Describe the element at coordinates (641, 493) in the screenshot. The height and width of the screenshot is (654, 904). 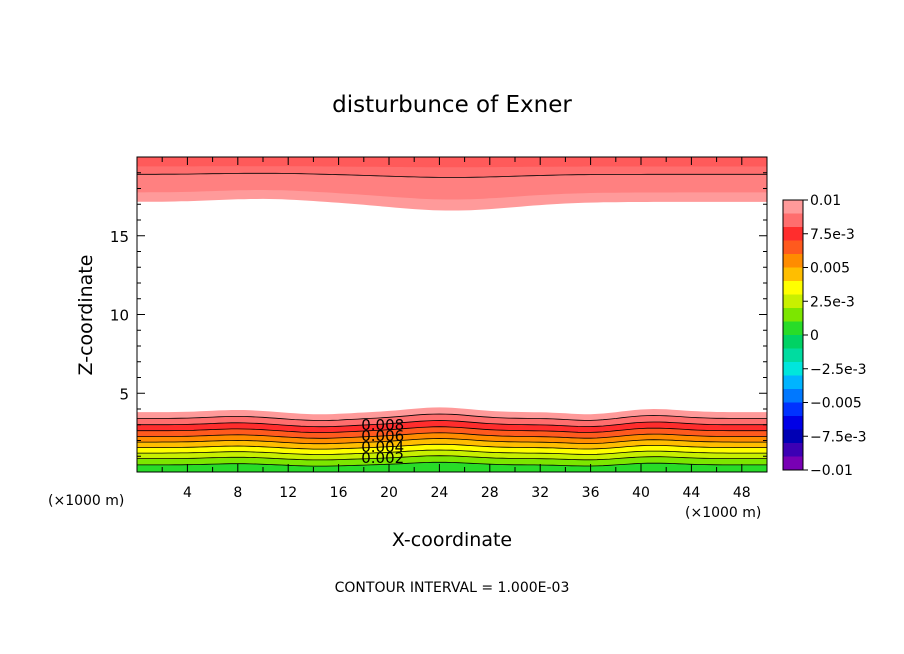
I see `x-tick-label: 40` at that location.